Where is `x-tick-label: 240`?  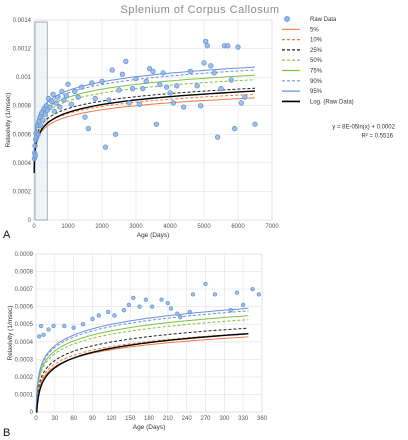
x-tick-label: 240 is located at coordinates (187, 419).